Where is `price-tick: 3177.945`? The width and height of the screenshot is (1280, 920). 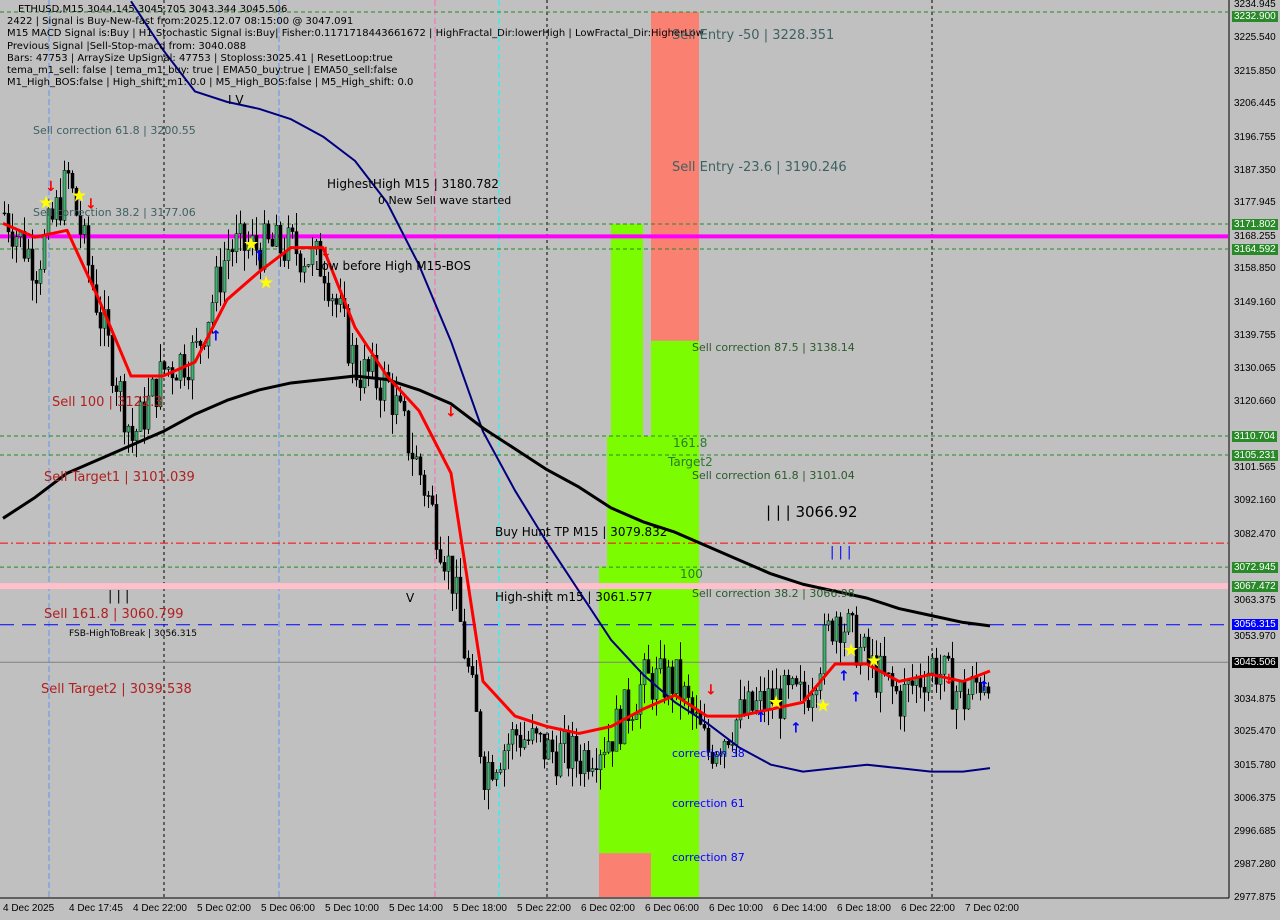
price-tick: 3177.945 is located at coordinates (1255, 203).